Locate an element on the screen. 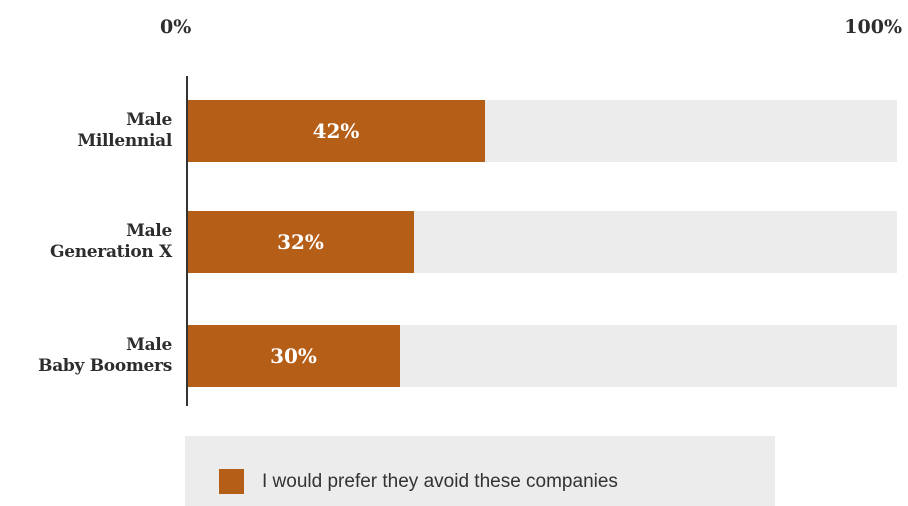 Image resolution: width=908 pixels, height=506 pixels. x-tick-label-min: 0% is located at coordinates (176, 27).